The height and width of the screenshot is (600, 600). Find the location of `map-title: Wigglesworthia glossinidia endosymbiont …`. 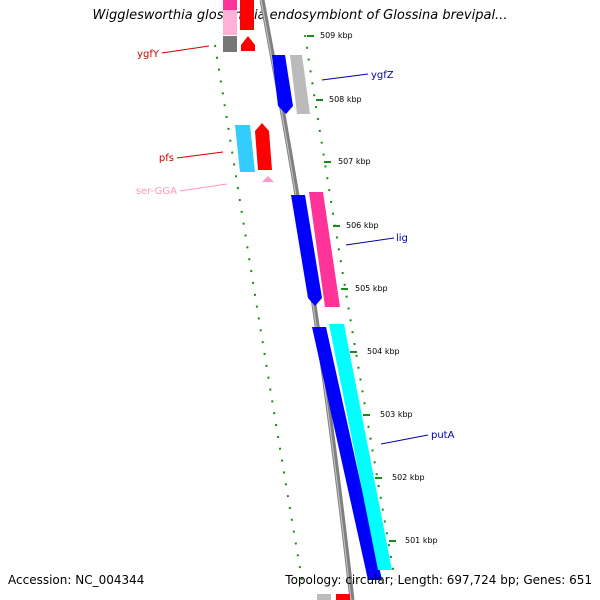

map-title: Wigglesworthia glossinidia endosymbiont … is located at coordinates (300, 15).